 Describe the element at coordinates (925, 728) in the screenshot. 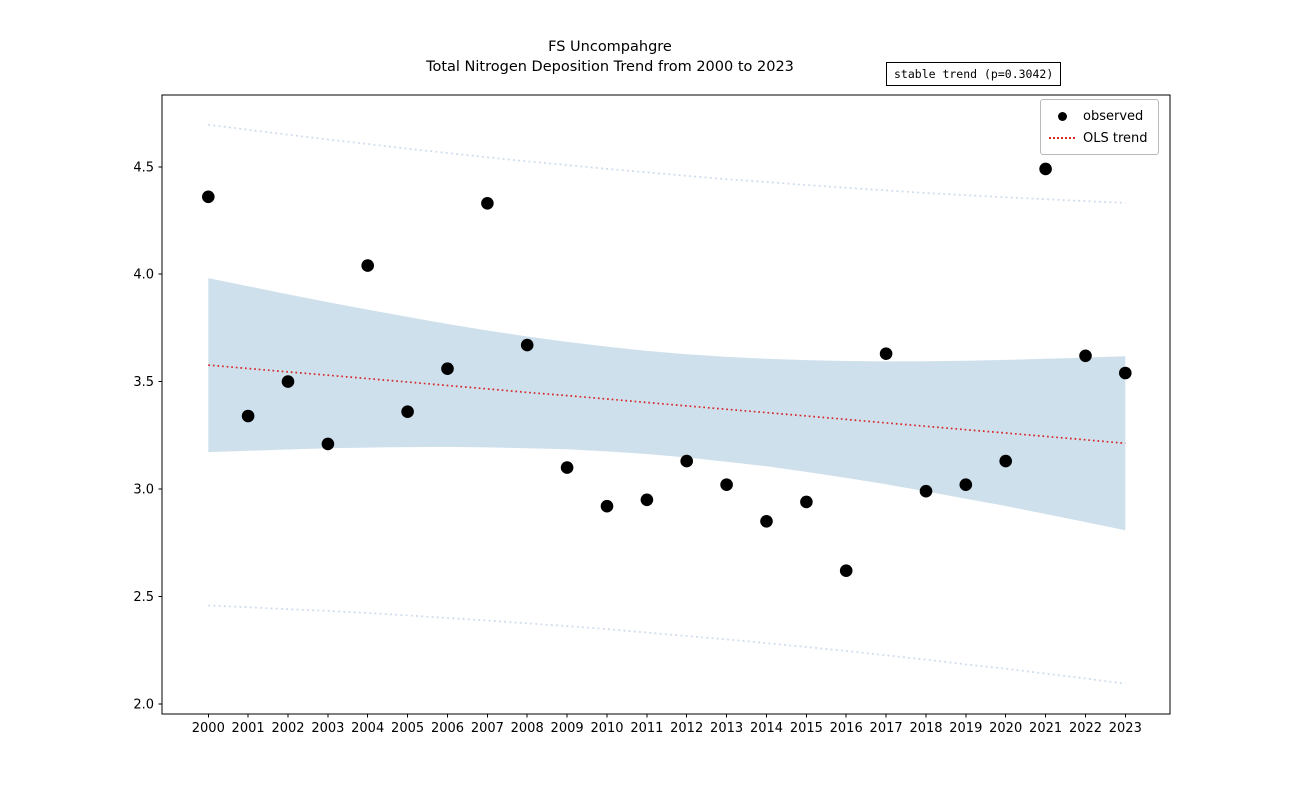

I see `x-tick-label-2018: 2018` at that location.